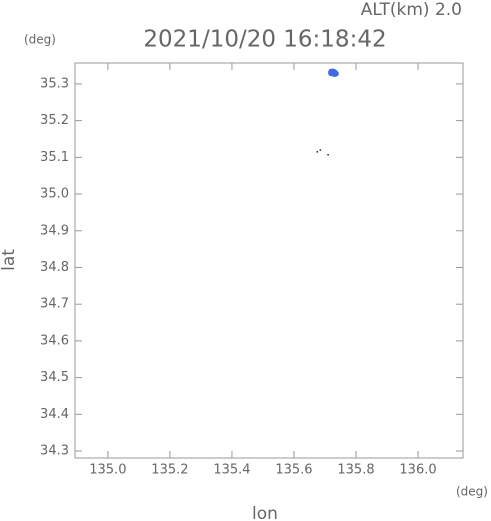 Image resolution: width=491 pixels, height=521 pixels. What do you see at coordinates (264, 40) in the screenshot?
I see `chart-title: 2021/10/20 16:18:42` at bounding box center [264, 40].